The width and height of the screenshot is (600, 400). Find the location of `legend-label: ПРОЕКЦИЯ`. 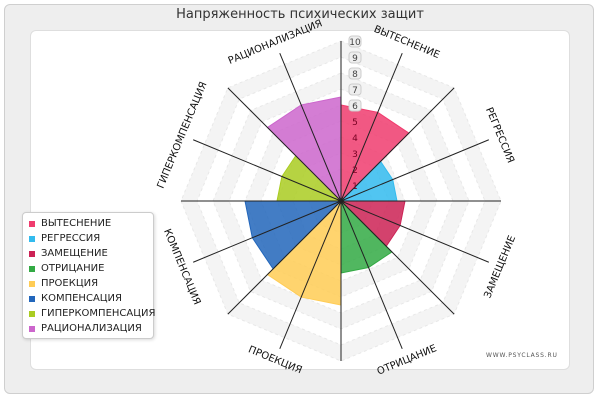

legend-label: ПРОЕКЦИЯ is located at coordinates (70, 283).